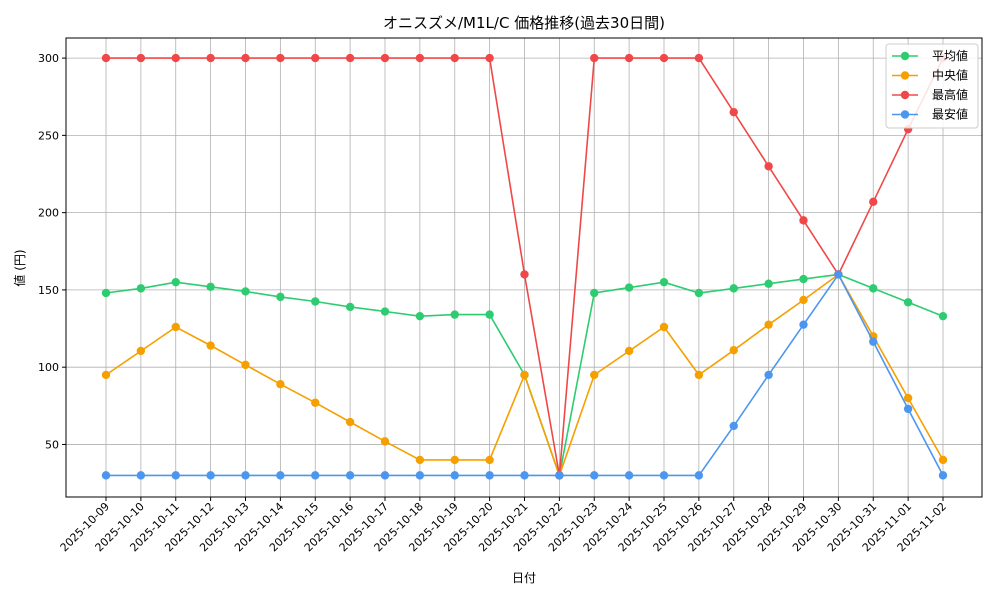 The image size is (1000, 600). What do you see at coordinates (52, 251) in the screenshot?
I see `y-axis: 50 100 150 200 250 300` at bounding box center [52, 251].